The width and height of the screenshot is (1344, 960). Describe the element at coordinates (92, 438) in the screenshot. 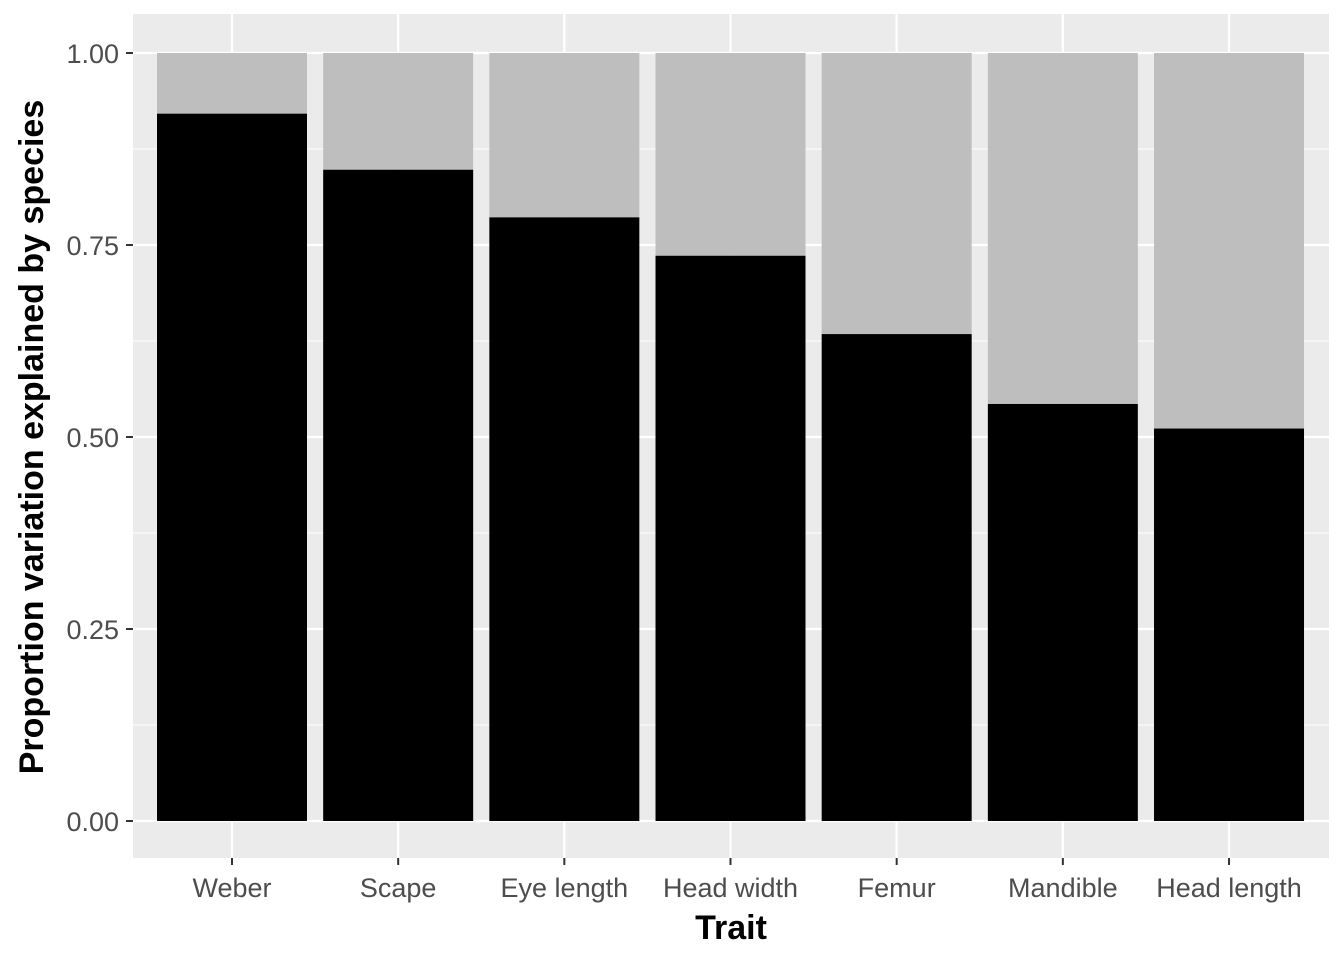

I see `y-tick-label: 0.50` at that location.